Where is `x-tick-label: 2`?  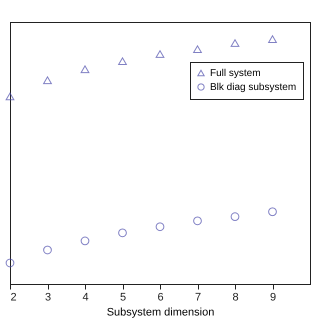 x-tick-label: 2 is located at coordinates (13, 298).